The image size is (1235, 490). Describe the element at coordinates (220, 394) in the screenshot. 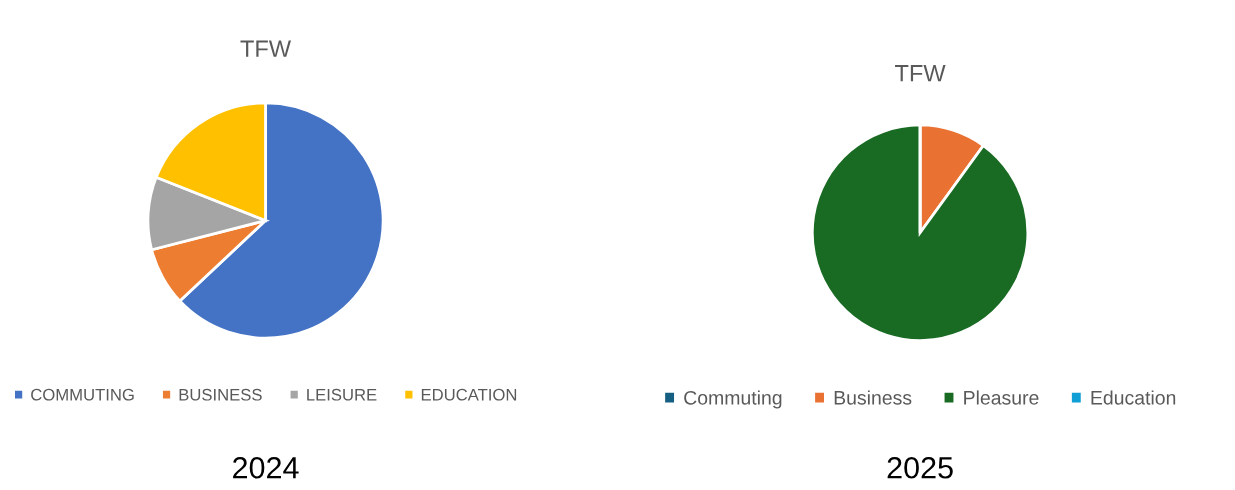

I see `legend-label: BUSINESS` at that location.